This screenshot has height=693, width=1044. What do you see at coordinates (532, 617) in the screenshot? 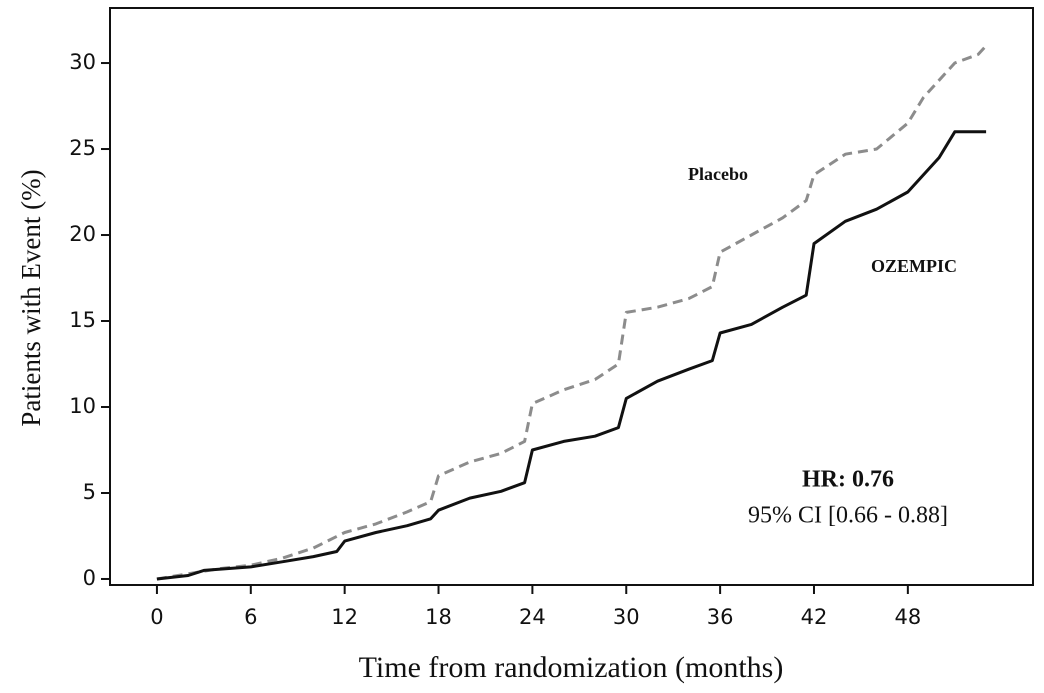
I see `x-tick-label: 24` at bounding box center [532, 617].